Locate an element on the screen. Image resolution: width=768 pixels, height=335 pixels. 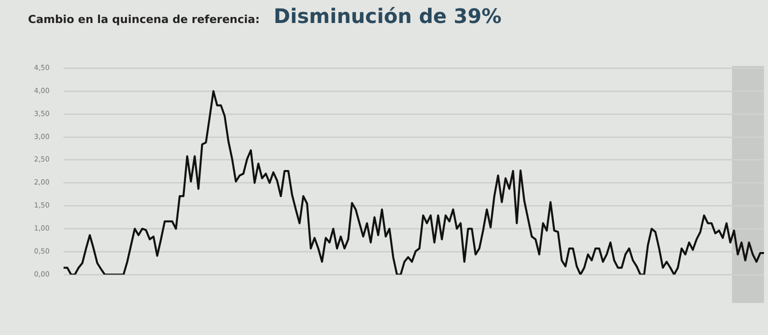
chart-subtitle: Disminución de 39% is located at coordinates (388, 16).